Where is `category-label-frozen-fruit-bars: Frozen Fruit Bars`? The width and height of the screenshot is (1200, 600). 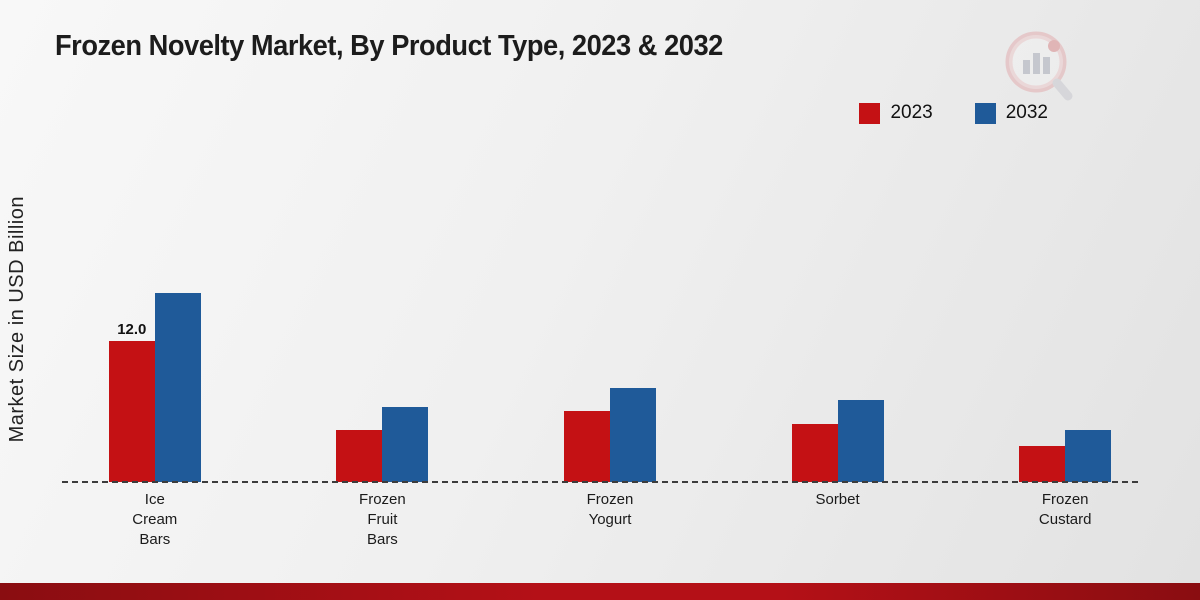
category-label-frozen-fruit-bars: Frozen Fruit Bars is located at coordinates (382, 519).